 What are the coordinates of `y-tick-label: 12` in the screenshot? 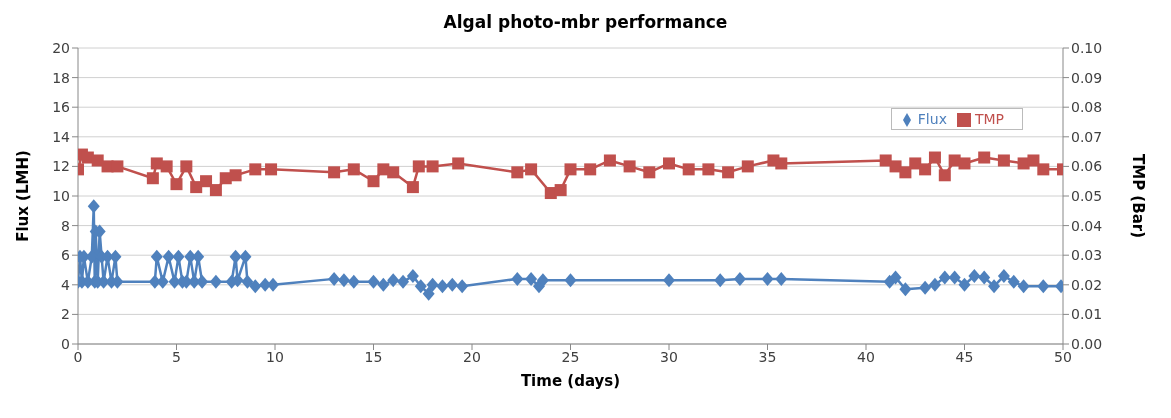 It's located at (61, 166).